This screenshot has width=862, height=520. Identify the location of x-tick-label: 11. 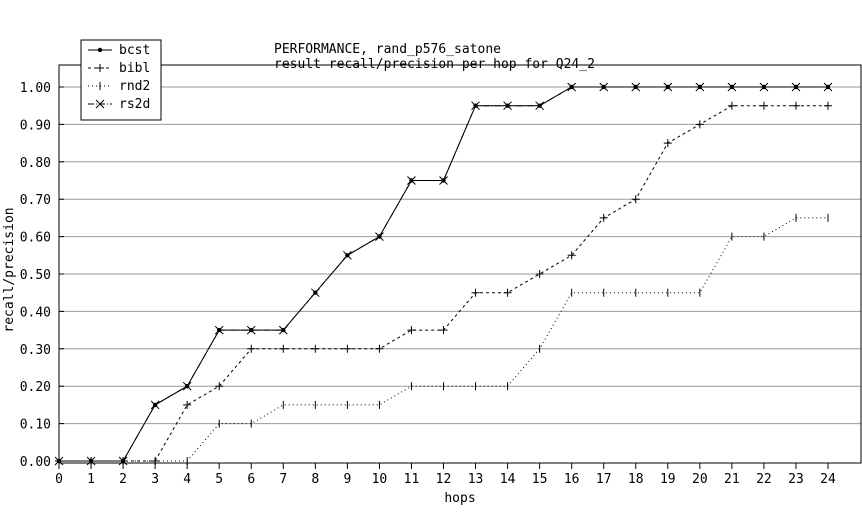
(412, 479).